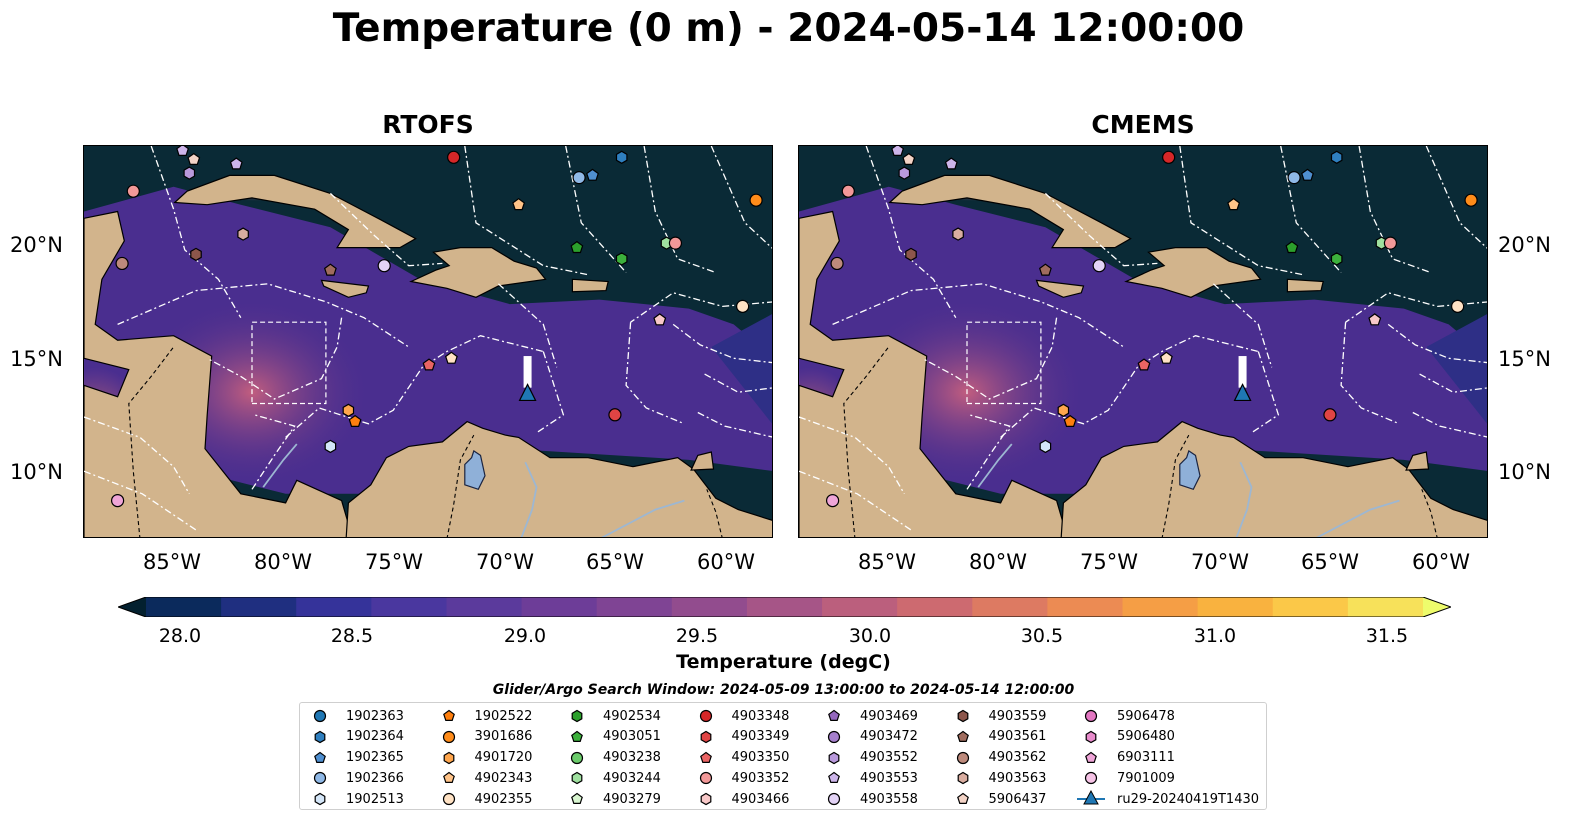 Image resolution: width=1577 pixels, height=828 pixels. I want to click on legend-item: 1902365, so click(354, 758).